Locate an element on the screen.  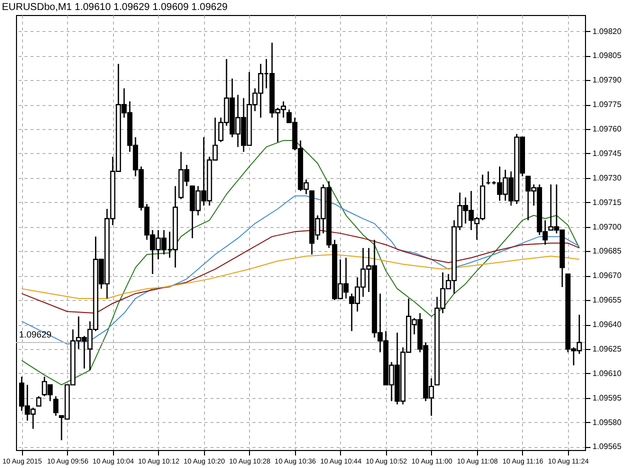
y-tick-label: 1.09820 is located at coordinates (607, 31).